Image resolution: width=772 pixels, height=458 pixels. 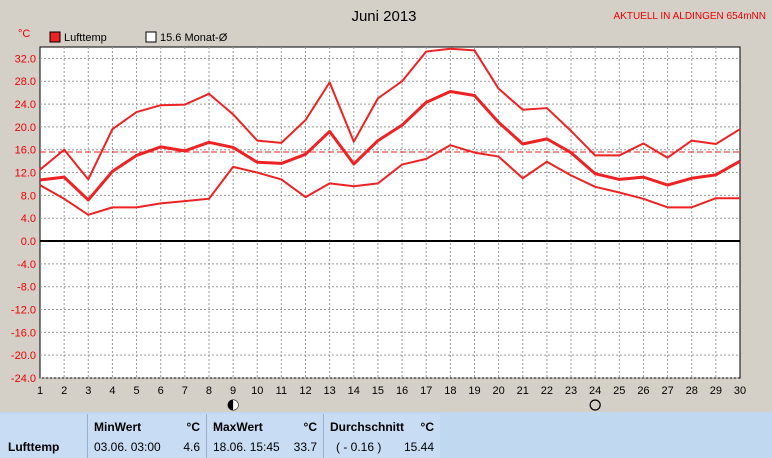 I want to click on moon-phase-half, so click(x=236, y=405).